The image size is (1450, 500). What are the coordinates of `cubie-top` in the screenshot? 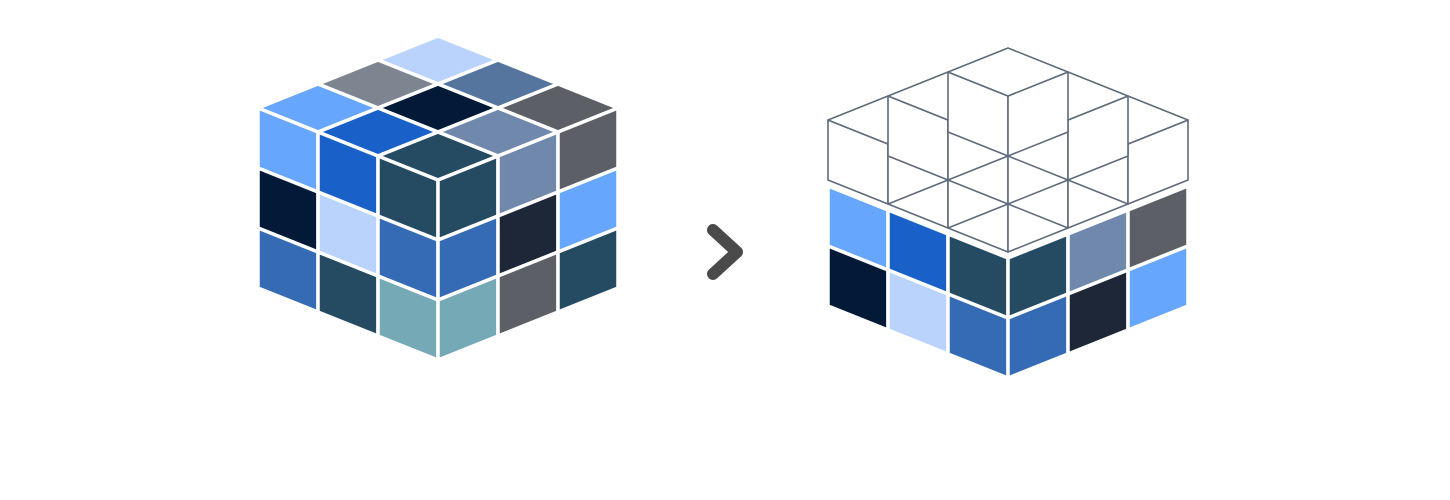 It's located at (1008, 72).